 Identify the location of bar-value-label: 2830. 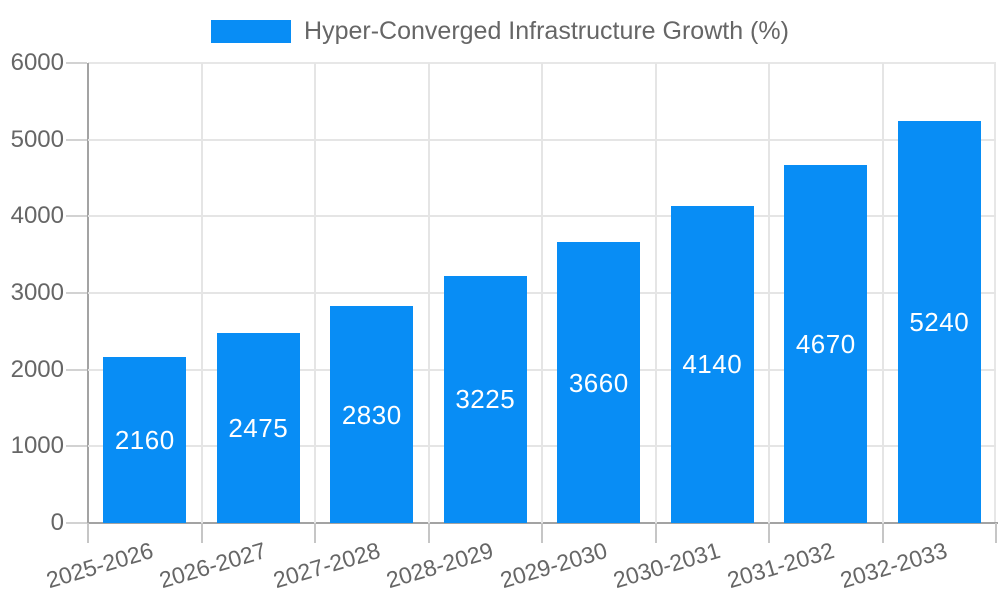
(371, 414).